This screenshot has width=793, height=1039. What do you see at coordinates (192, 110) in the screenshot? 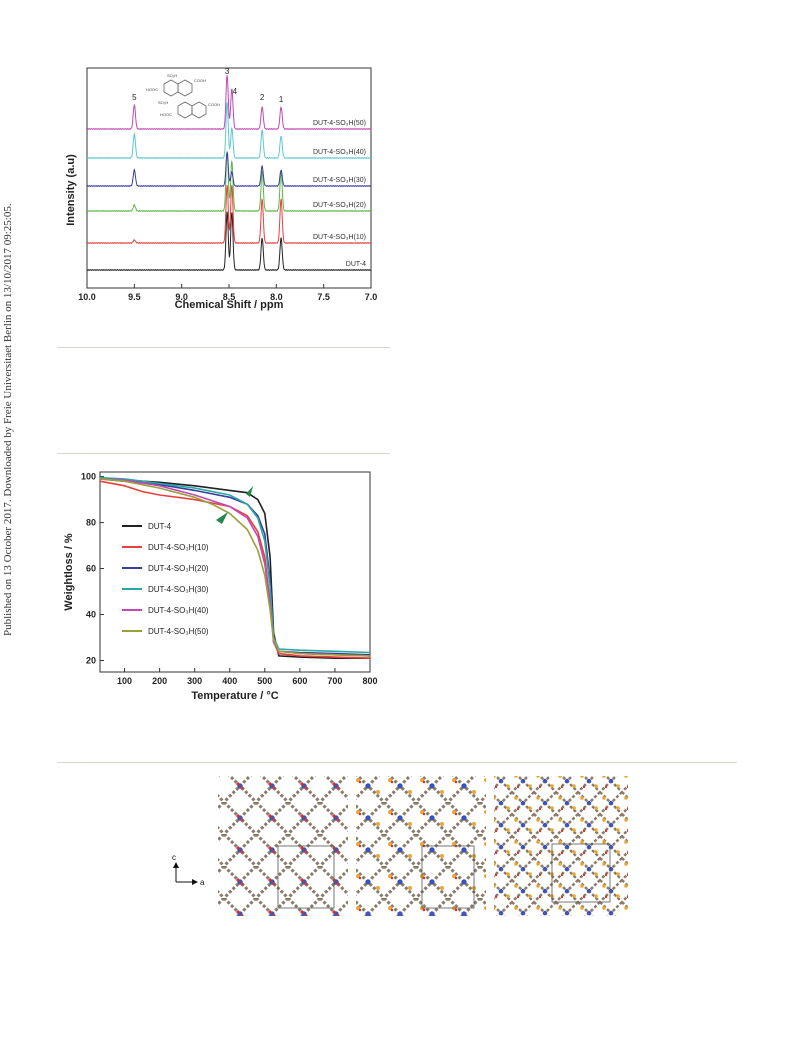
I see `inset-molecule-plain` at bounding box center [192, 110].